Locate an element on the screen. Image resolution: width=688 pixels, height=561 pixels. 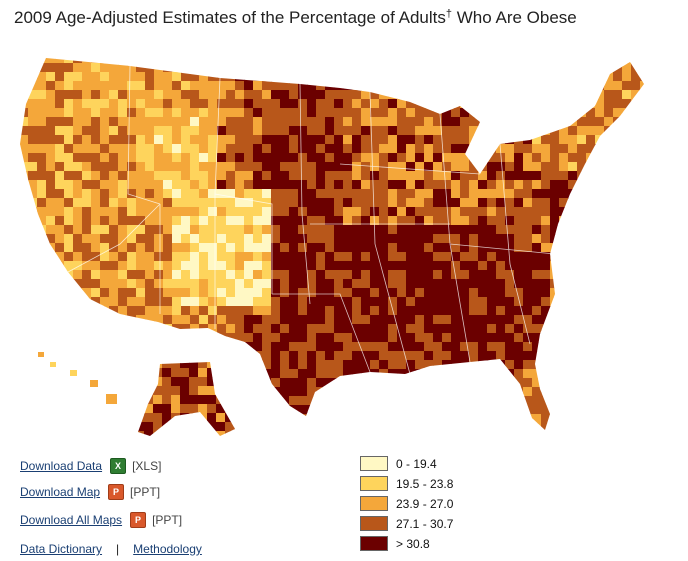
legend-item: 27.1 - 30.7 is located at coordinates (406, 523).